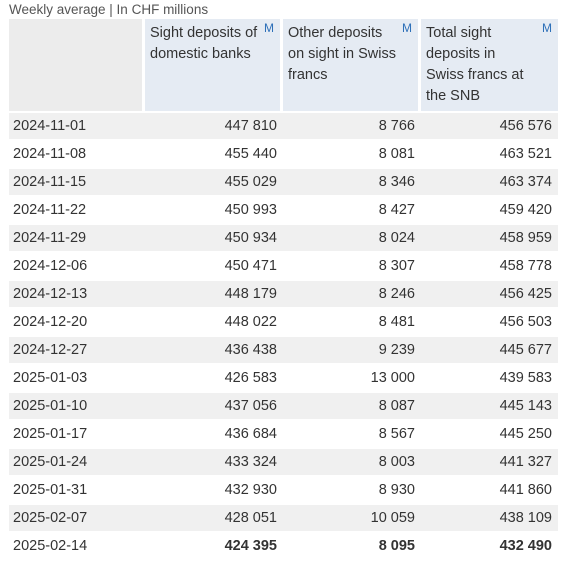  I want to click on domestic-banks-value: 447 810, so click(214, 125).